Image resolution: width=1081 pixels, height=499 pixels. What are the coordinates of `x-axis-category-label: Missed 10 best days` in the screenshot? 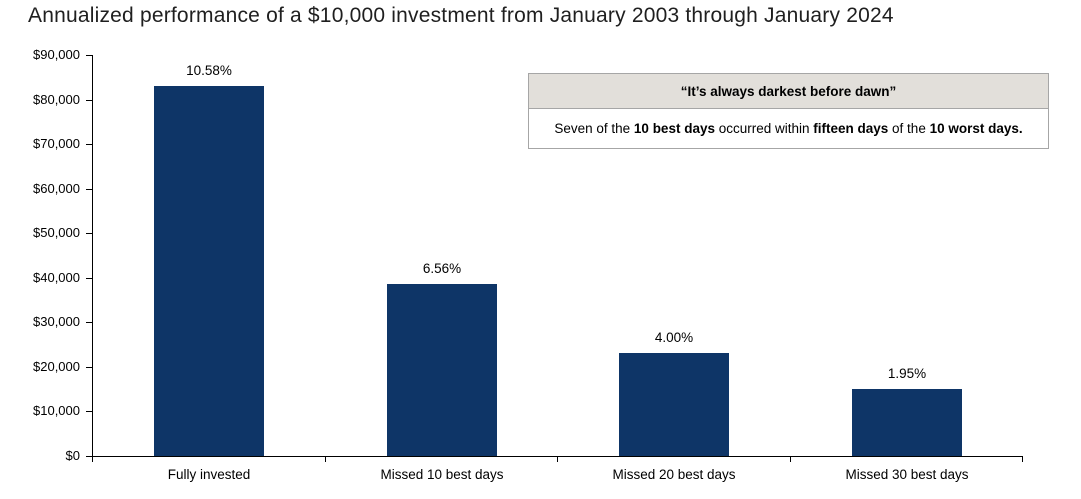 It's located at (442, 474).